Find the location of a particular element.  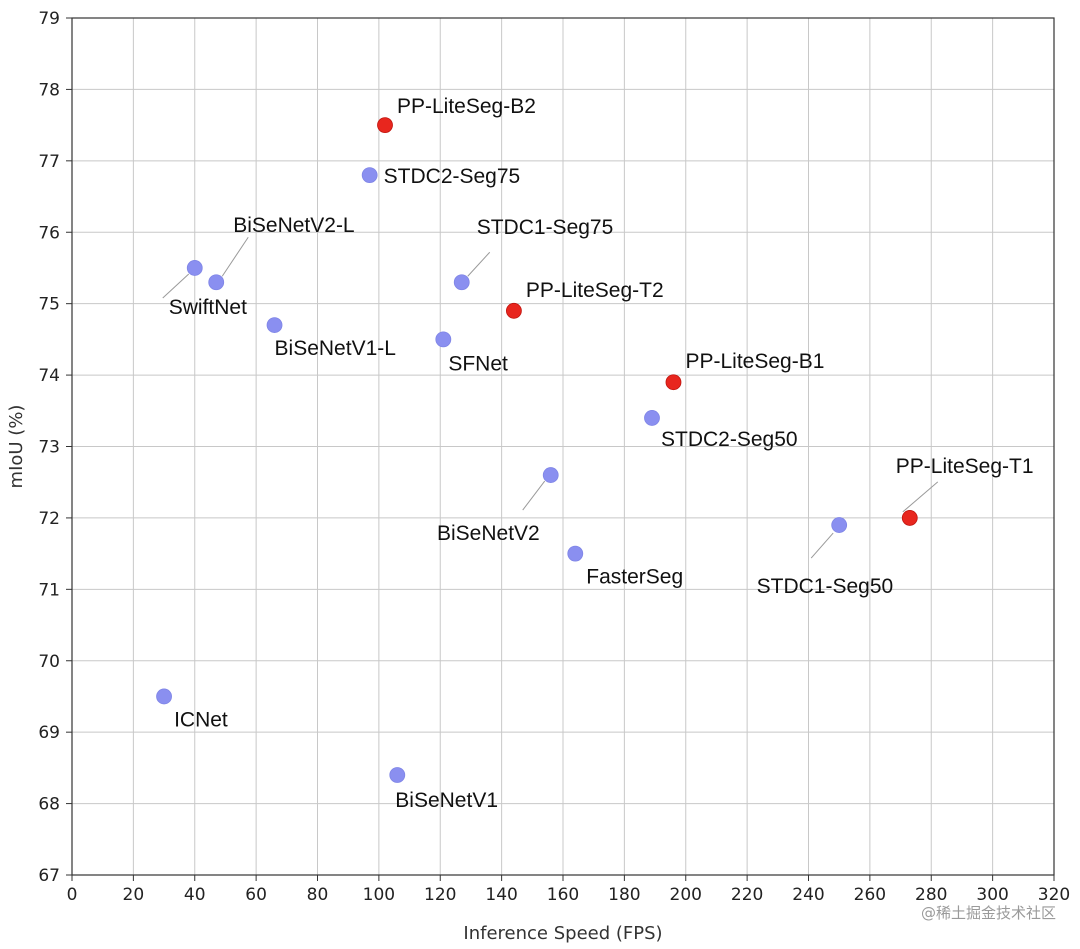

y-tick-label: 71 is located at coordinates (49, 590).